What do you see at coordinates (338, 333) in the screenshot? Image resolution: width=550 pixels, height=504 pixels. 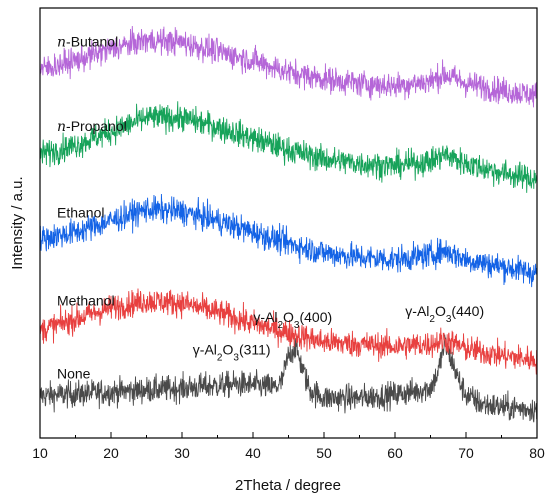 I see `peak-annotations: γ-Al2O3(311) γ-Al2O3(400) γ-Al2O3(440)` at bounding box center [338, 333].